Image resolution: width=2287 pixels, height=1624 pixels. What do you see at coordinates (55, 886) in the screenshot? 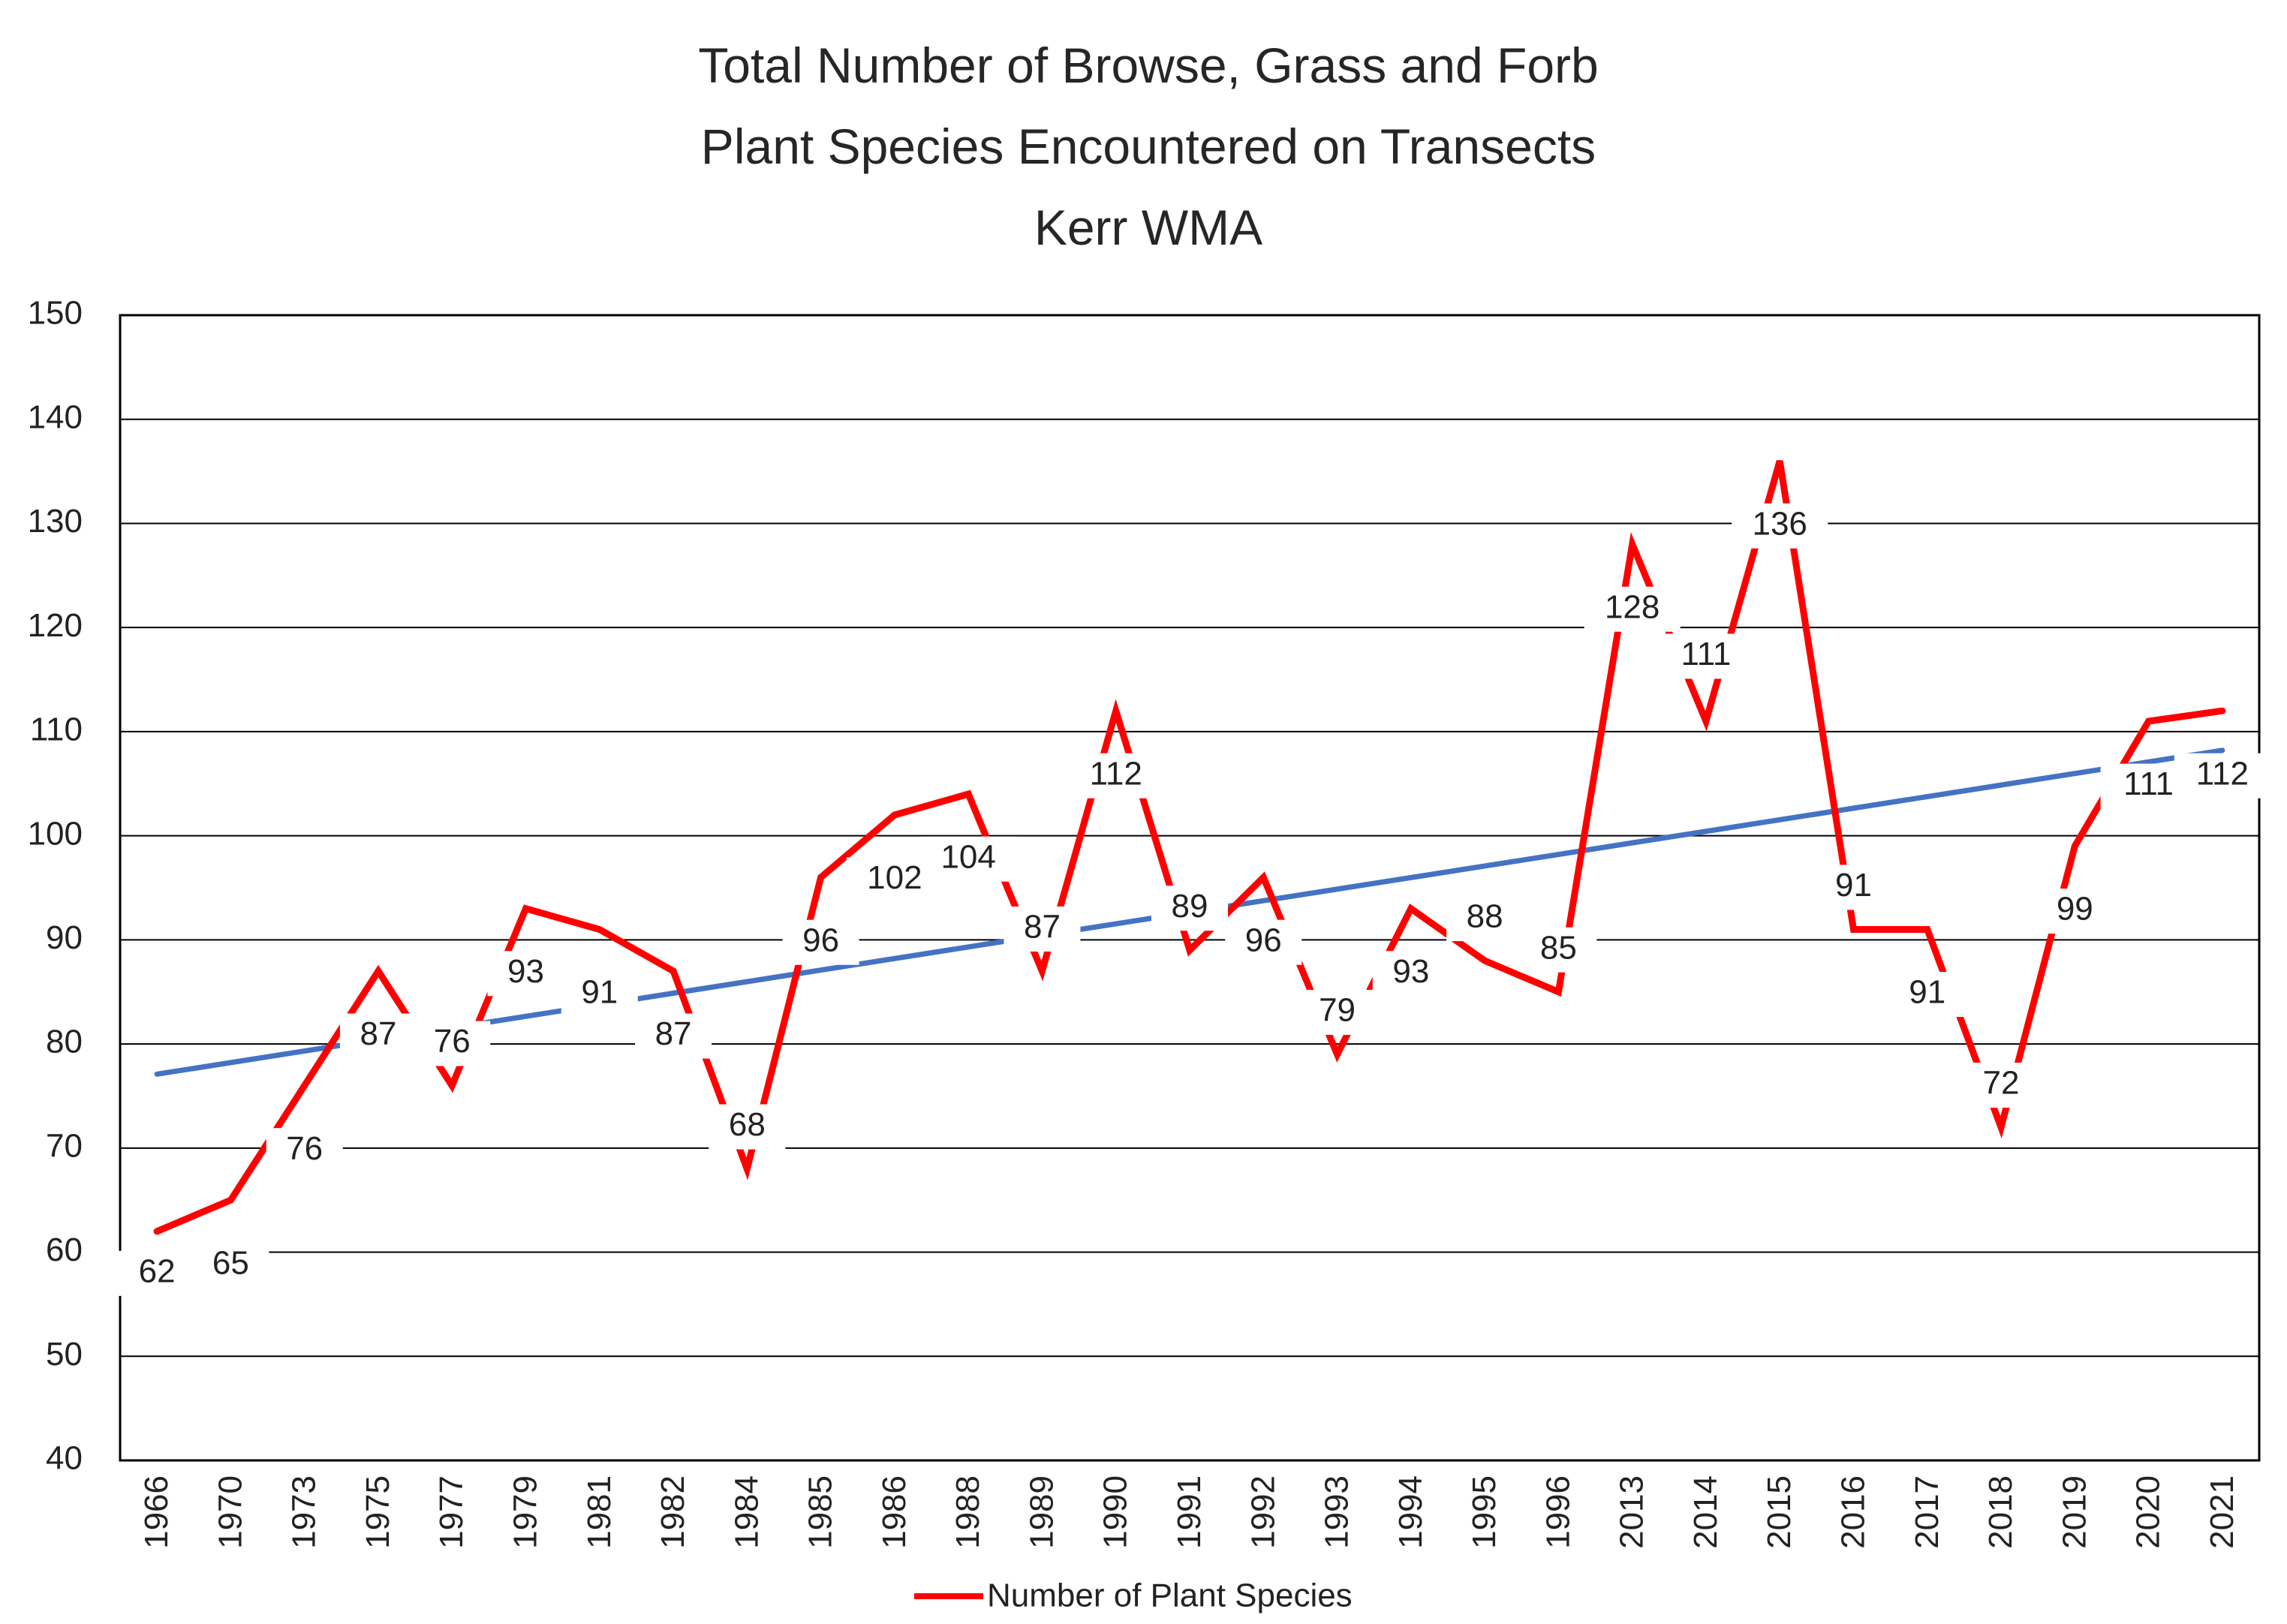
I see `y-axis-ticks: 40 50 60 70 80 90 100 110 120 130 140 150` at bounding box center [55, 886].